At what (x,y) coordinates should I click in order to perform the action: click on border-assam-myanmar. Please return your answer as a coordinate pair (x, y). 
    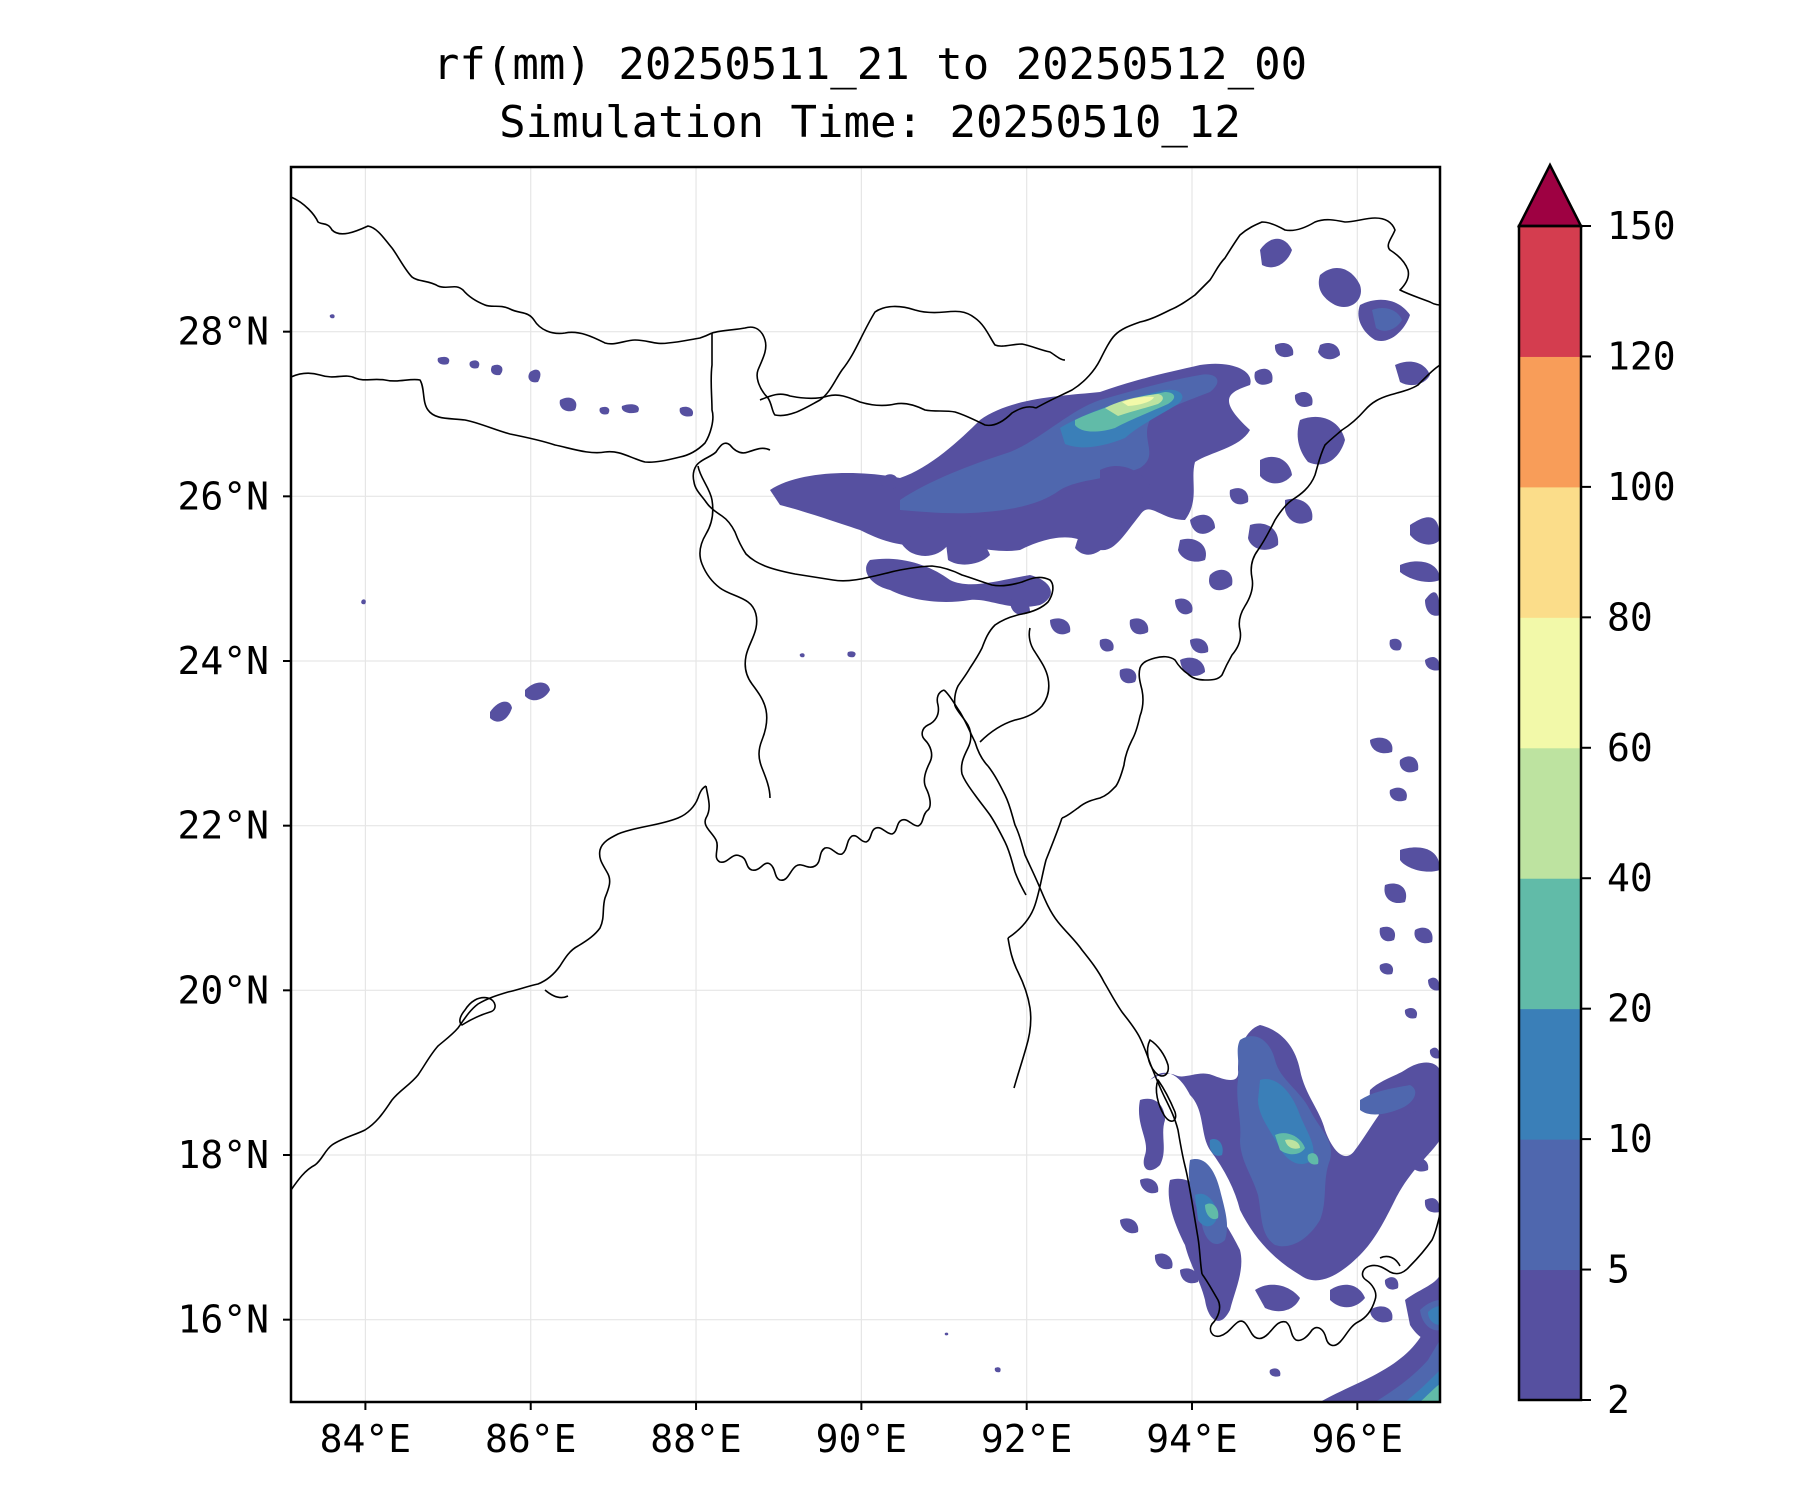
    Looking at the image, I should click on (1250, 591).